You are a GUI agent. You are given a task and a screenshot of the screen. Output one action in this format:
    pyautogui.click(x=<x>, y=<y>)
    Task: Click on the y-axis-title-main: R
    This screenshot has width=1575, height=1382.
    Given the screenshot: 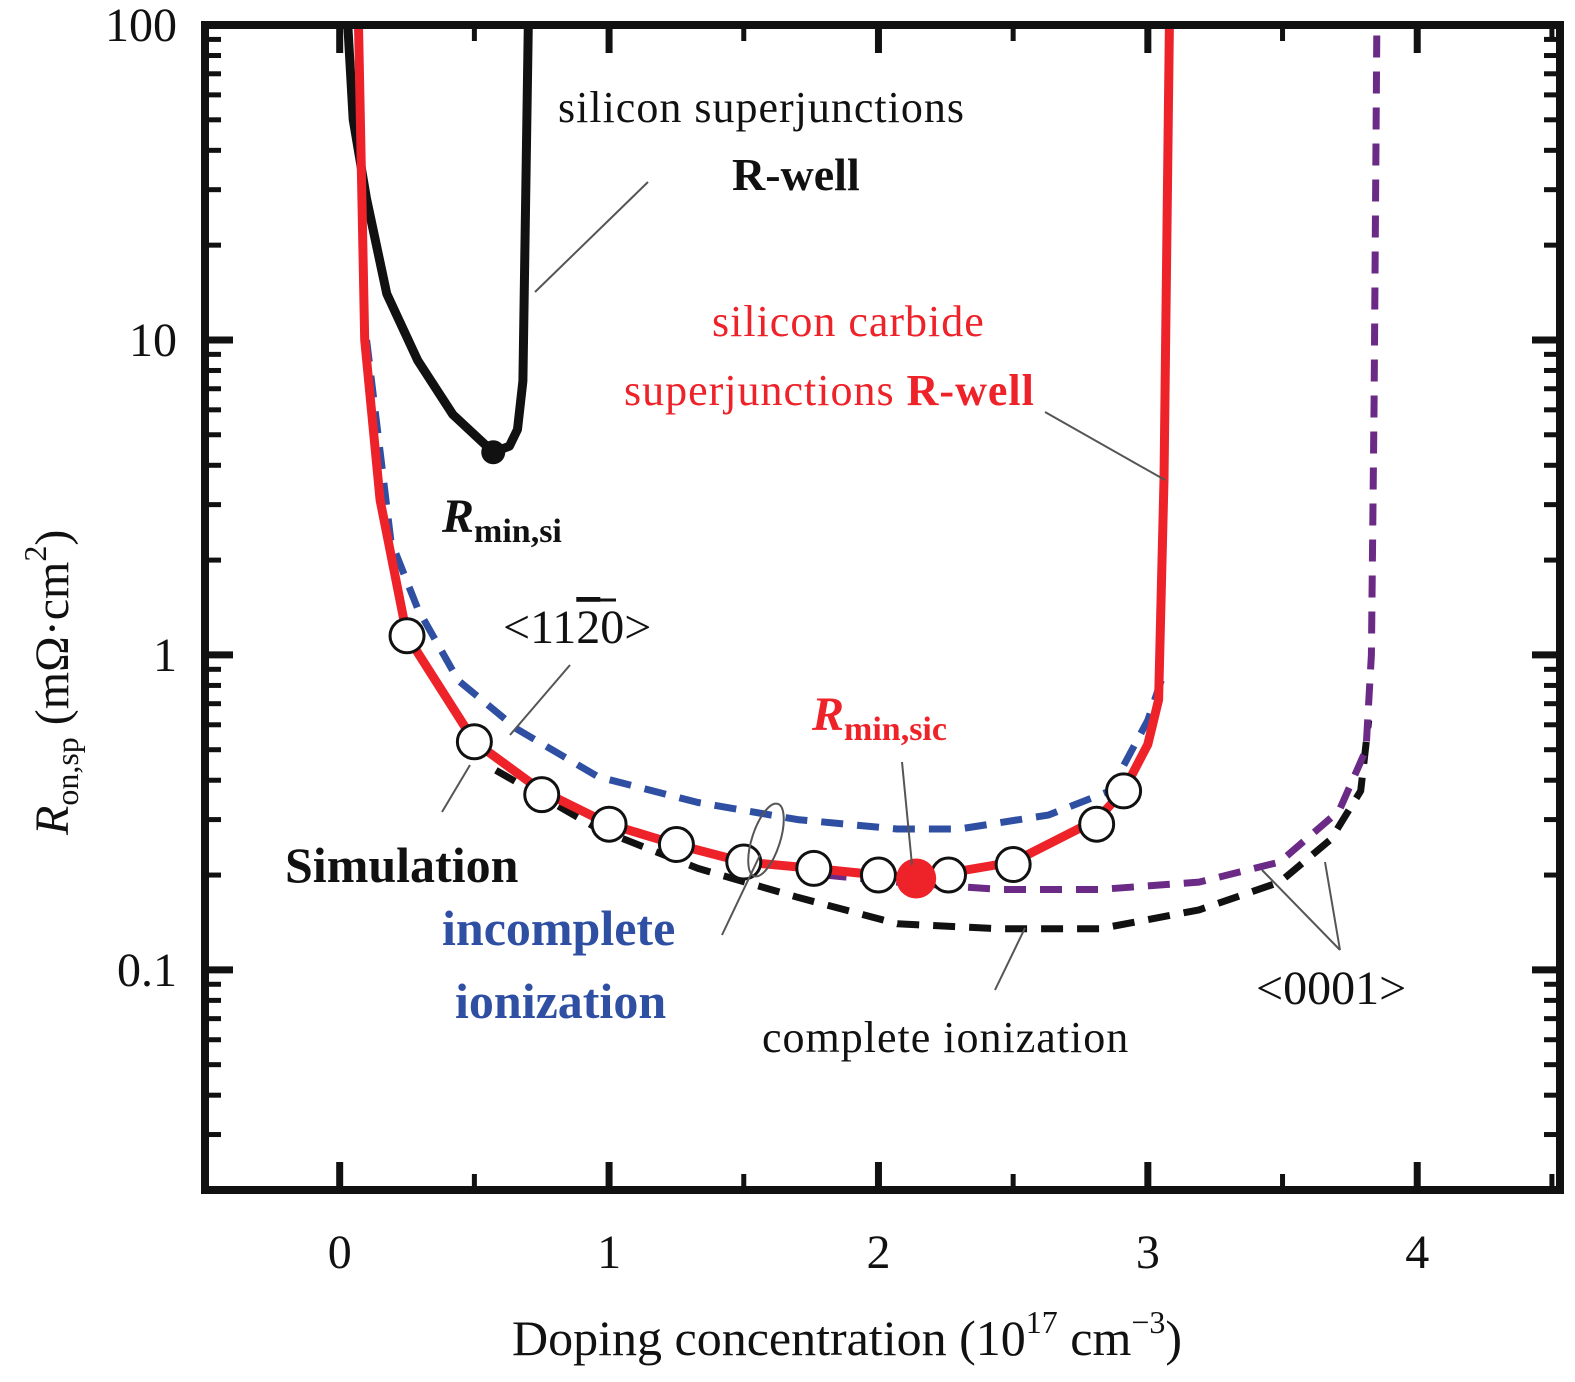 What is the action you would take?
    pyautogui.click(x=52, y=821)
    